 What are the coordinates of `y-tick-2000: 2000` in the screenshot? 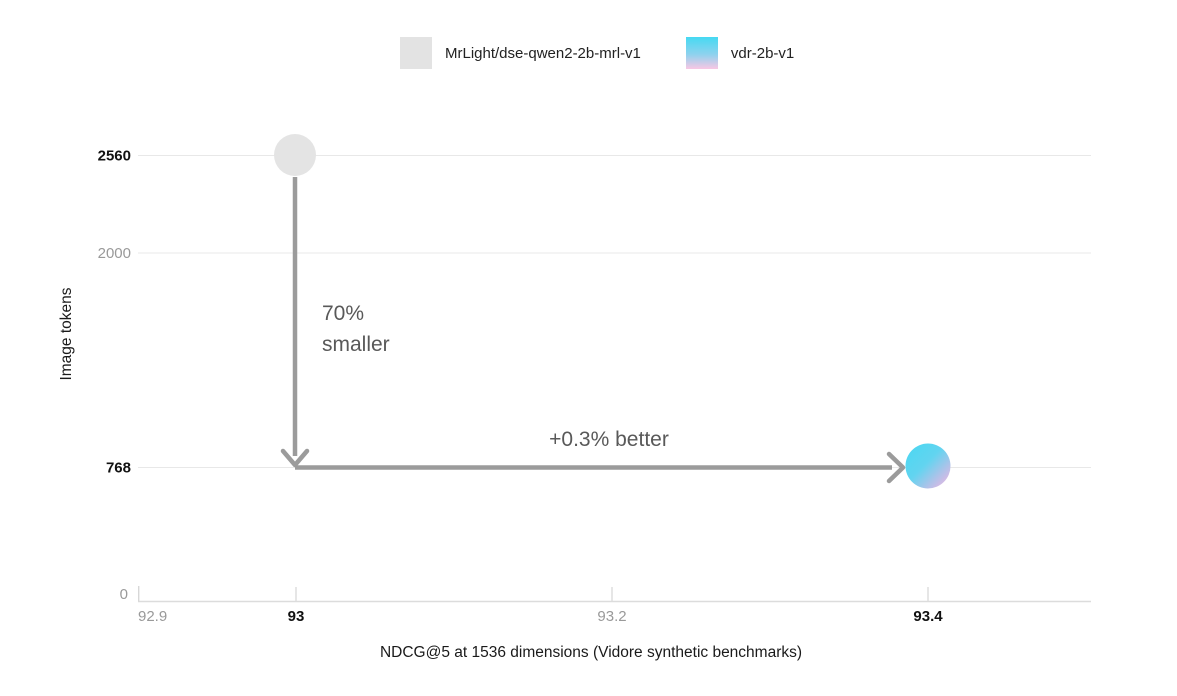 It's located at (114, 253).